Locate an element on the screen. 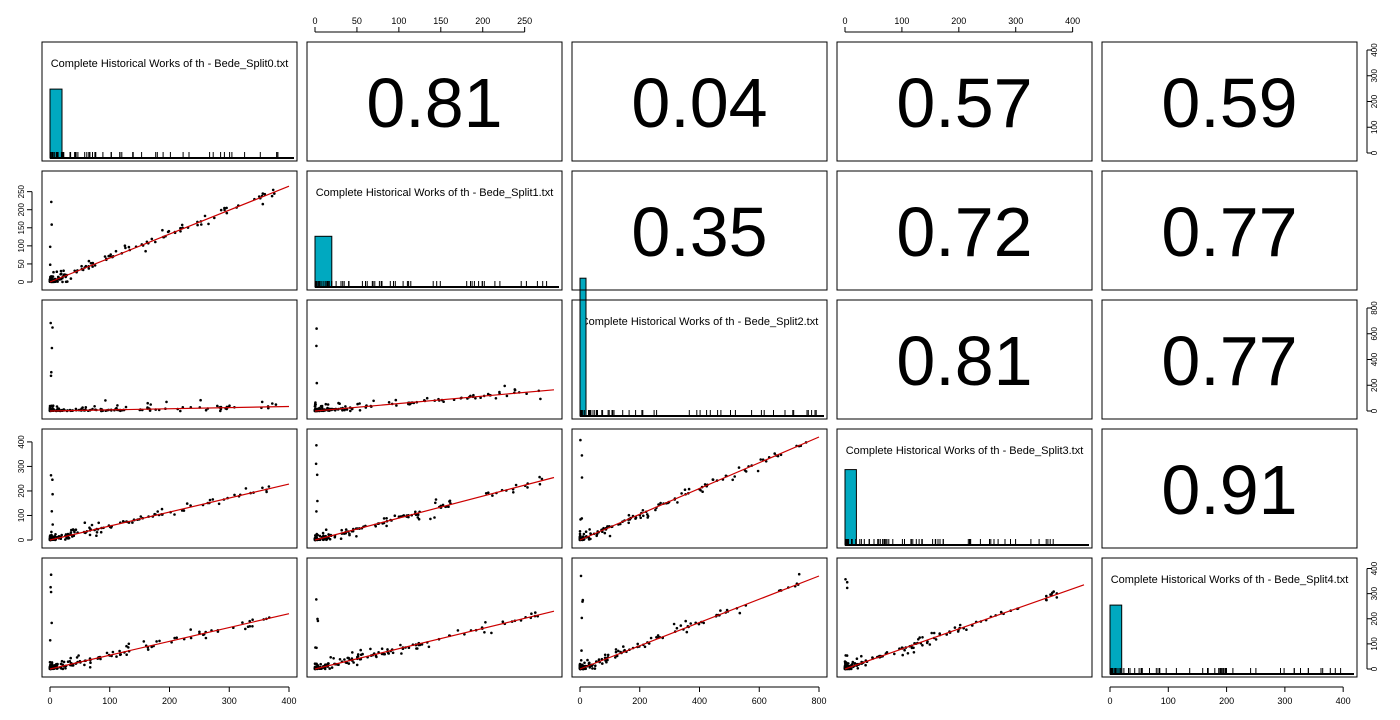 Image resolution: width=1400 pixels, height=720 pixels. scatter-points-r3-c0 is located at coordinates (159, 508).